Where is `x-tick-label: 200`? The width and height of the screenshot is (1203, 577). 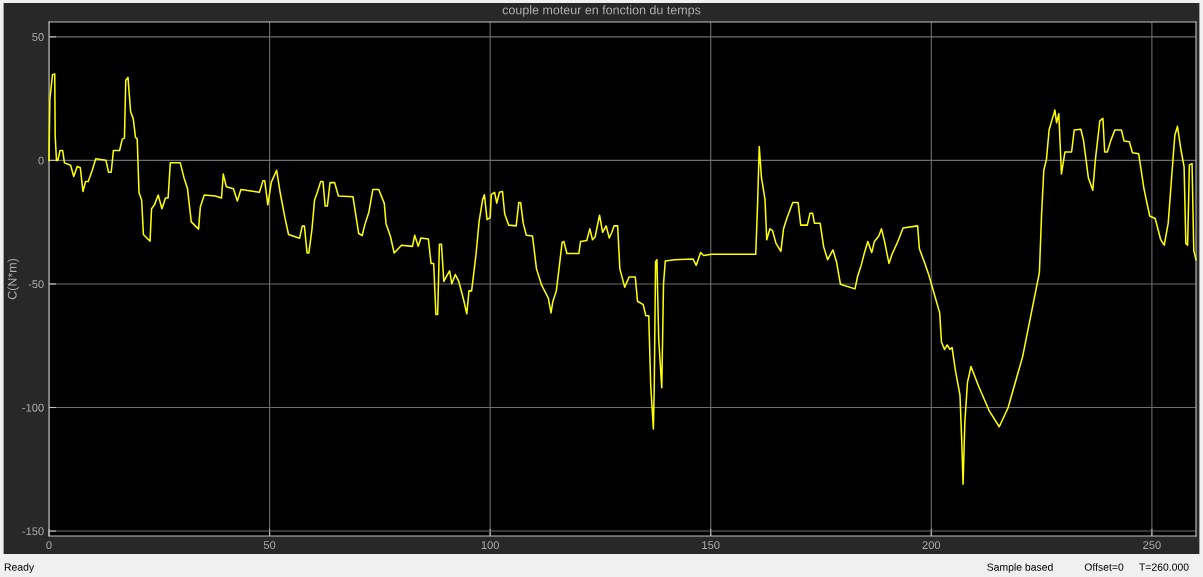 x-tick-label: 200 is located at coordinates (931, 545).